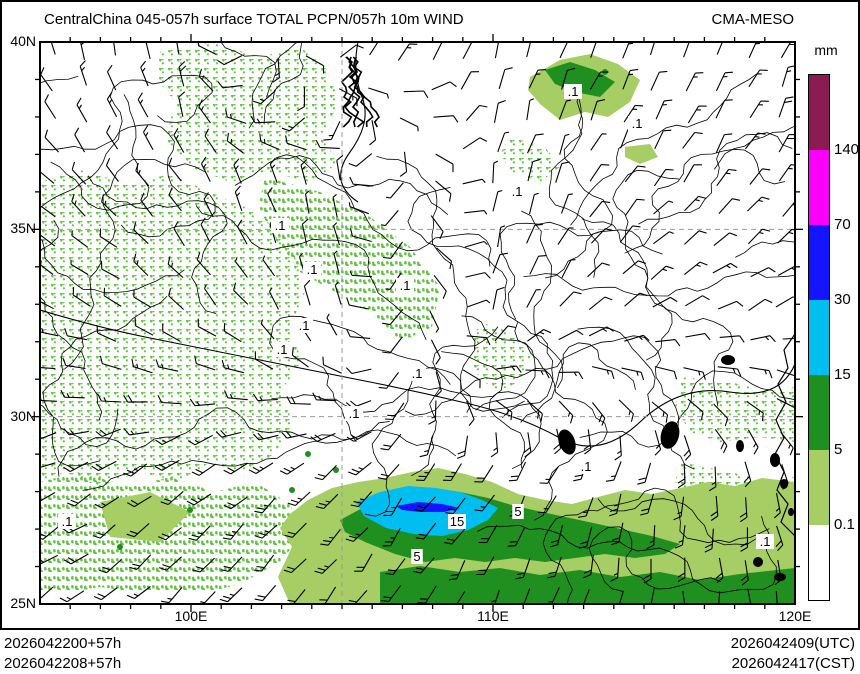 The width and height of the screenshot is (860, 674). What do you see at coordinates (844, 524) in the screenshot?
I see `colorbar-level-label: 0.1` at bounding box center [844, 524].